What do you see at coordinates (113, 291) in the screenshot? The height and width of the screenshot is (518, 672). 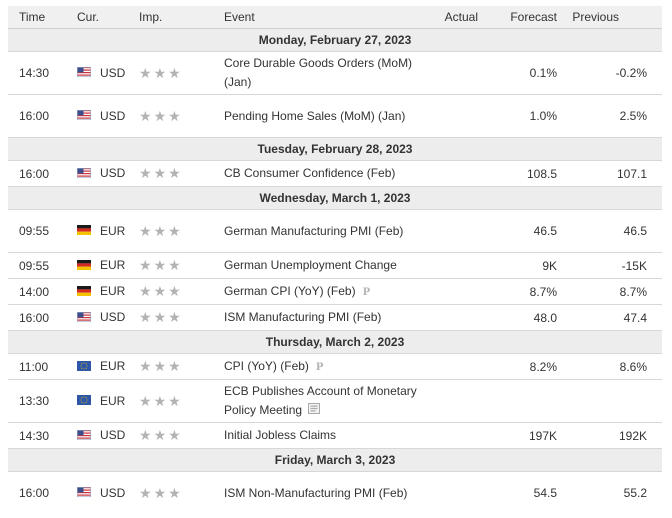 I see `currency-code: EUR` at bounding box center [113, 291].